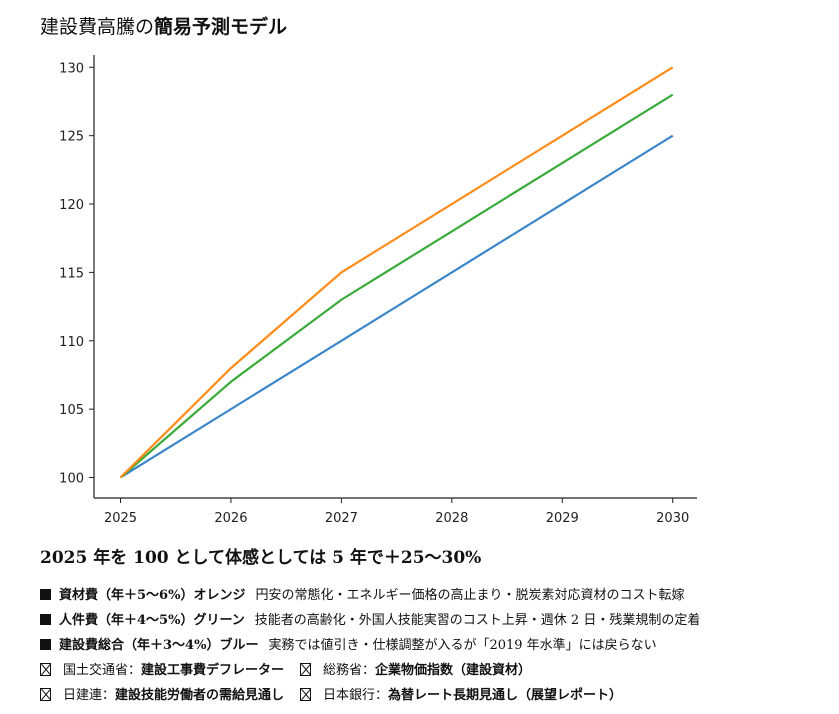 This screenshot has width=839, height=714. What do you see at coordinates (71, 137) in the screenshot?
I see `y-tick-label: 125` at bounding box center [71, 137].